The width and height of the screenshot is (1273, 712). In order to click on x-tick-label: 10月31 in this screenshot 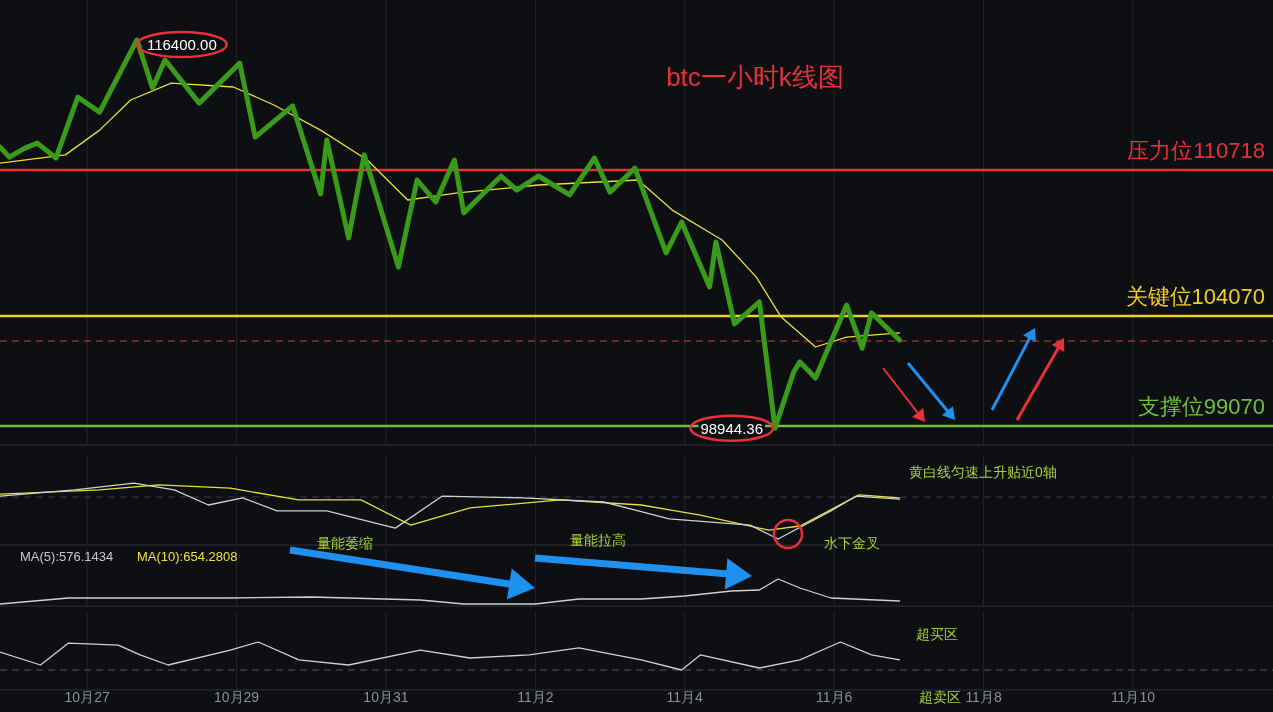, I will do `click(386, 697)`.